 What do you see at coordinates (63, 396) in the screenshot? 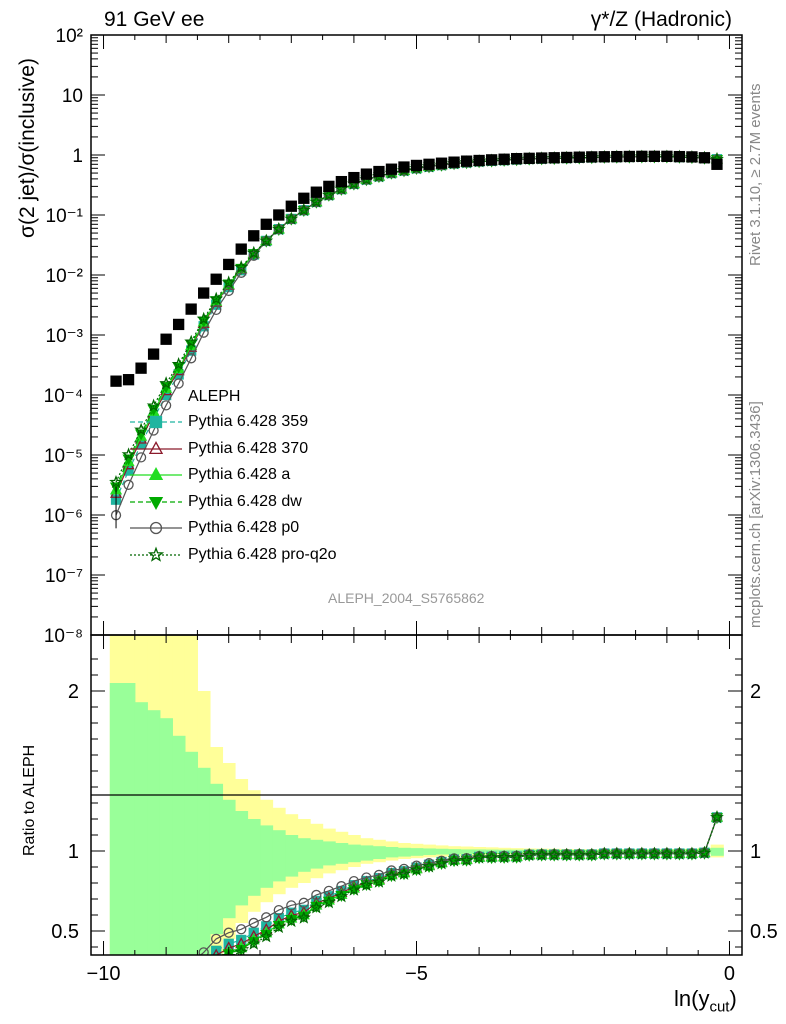
I see `y-tick-label-main: 10⁻⁴` at bounding box center [63, 396].